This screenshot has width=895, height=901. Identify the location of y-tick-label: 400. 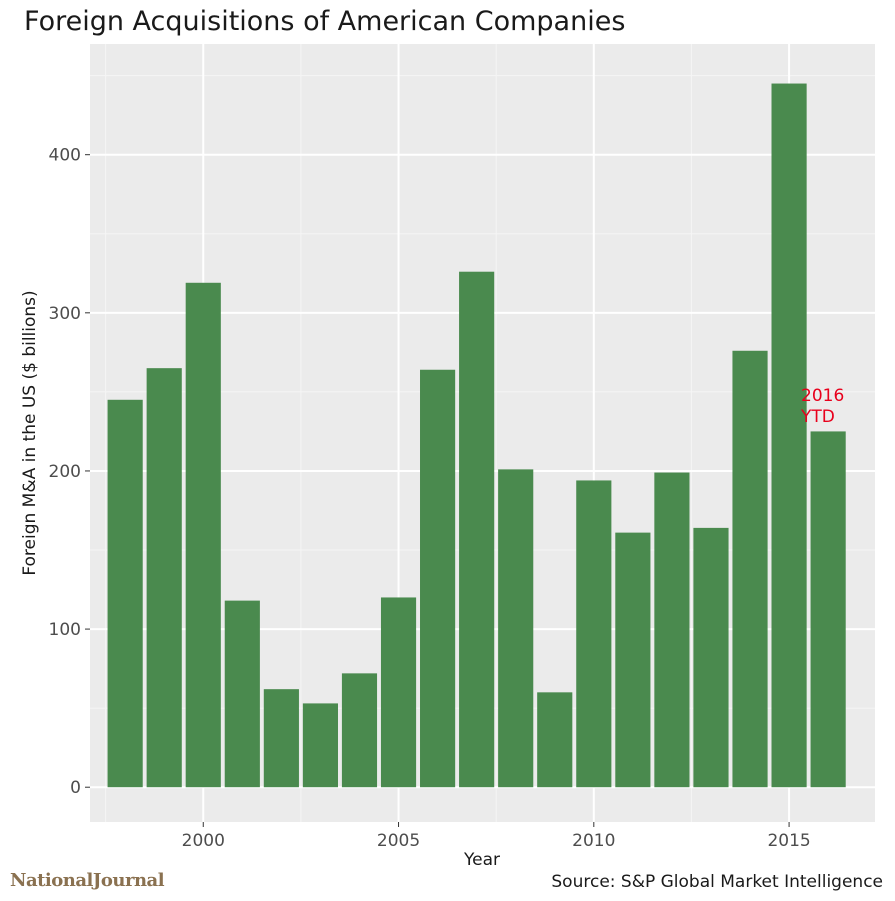
(65, 156).